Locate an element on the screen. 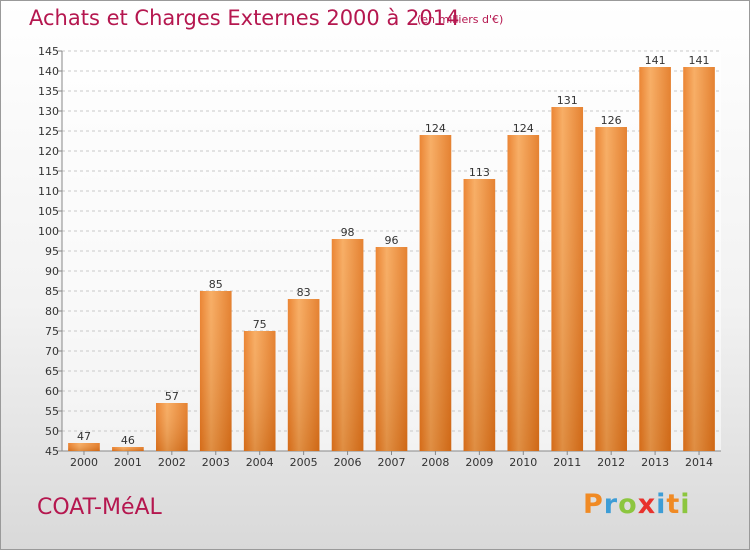 The height and width of the screenshot is (551, 750). brand-logo-letter: o is located at coordinates (628, 504).